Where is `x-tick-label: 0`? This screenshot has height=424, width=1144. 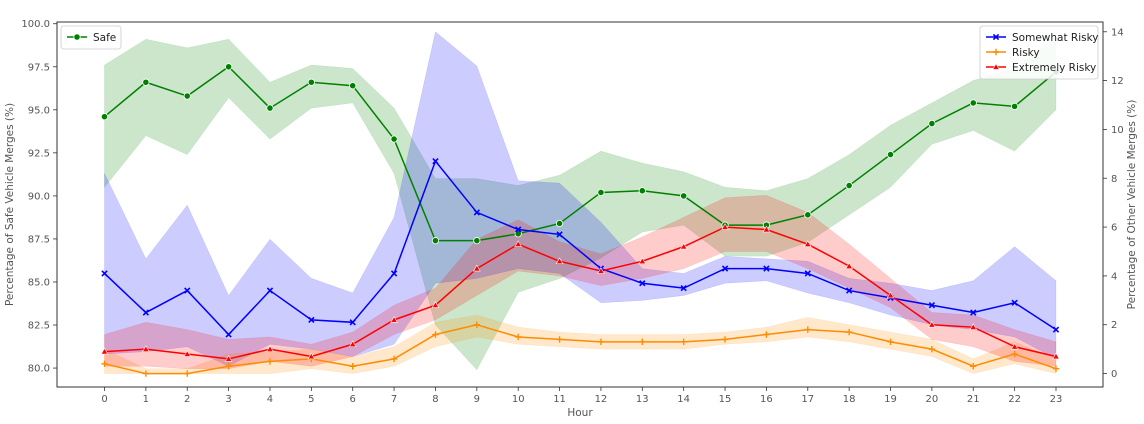 x-tick-label: 0 is located at coordinates (104, 399).